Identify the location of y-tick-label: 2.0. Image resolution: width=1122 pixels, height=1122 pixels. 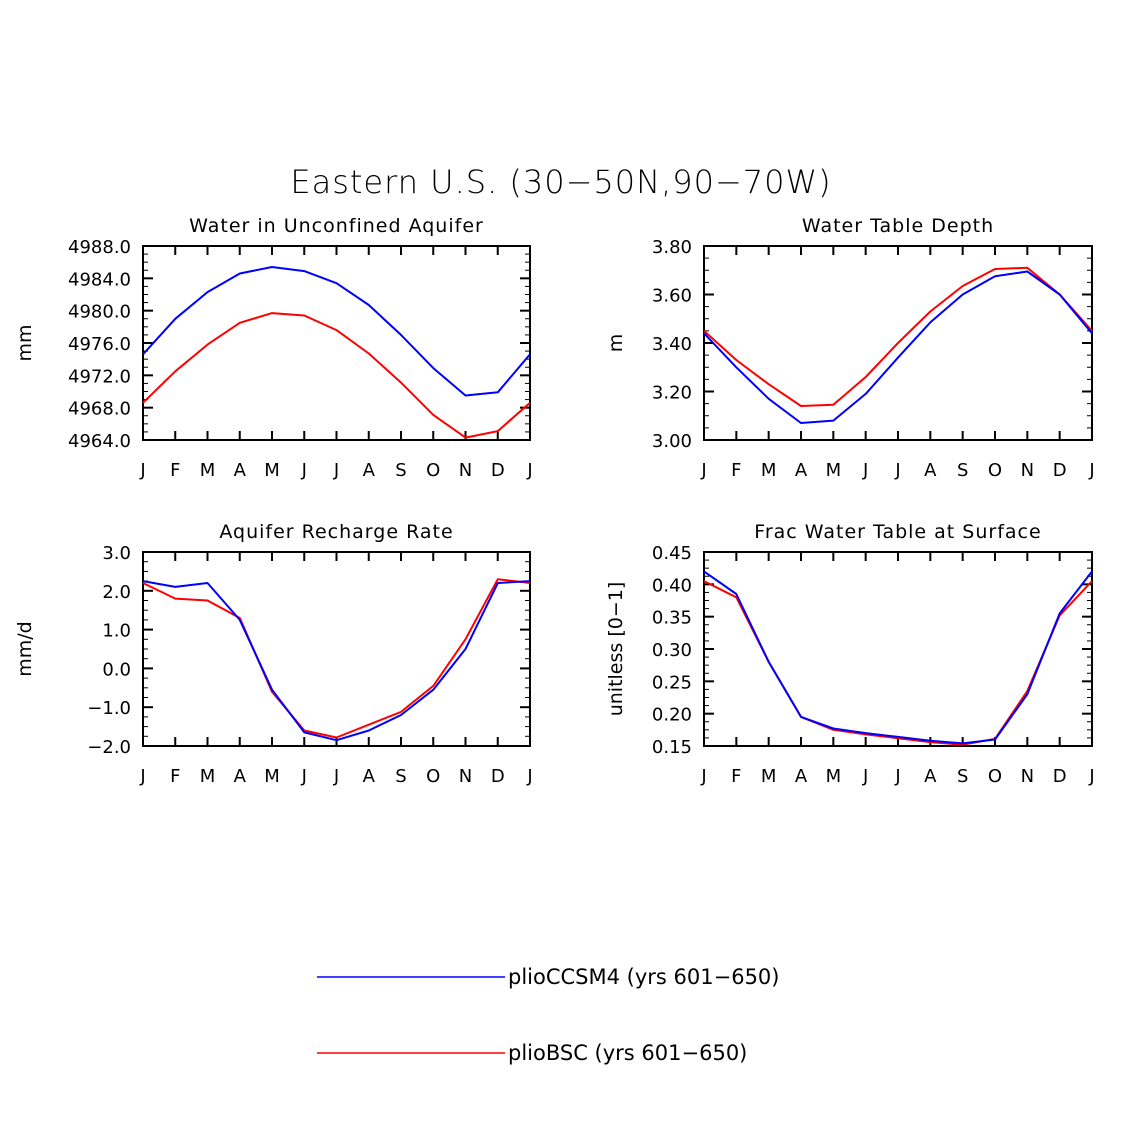
(116, 592).